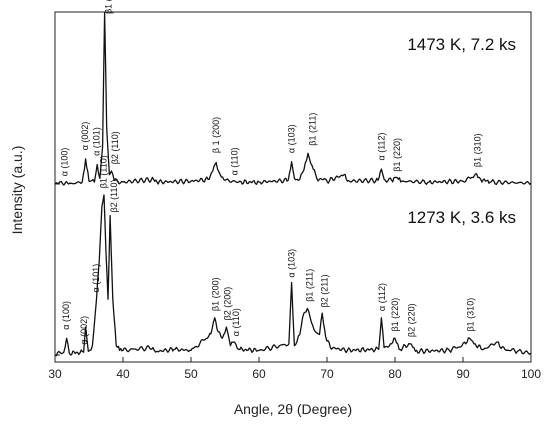 The image size is (550, 426). What do you see at coordinates (463, 374) in the screenshot?
I see `x-tick-label: 90` at bounding box center [463, 374].